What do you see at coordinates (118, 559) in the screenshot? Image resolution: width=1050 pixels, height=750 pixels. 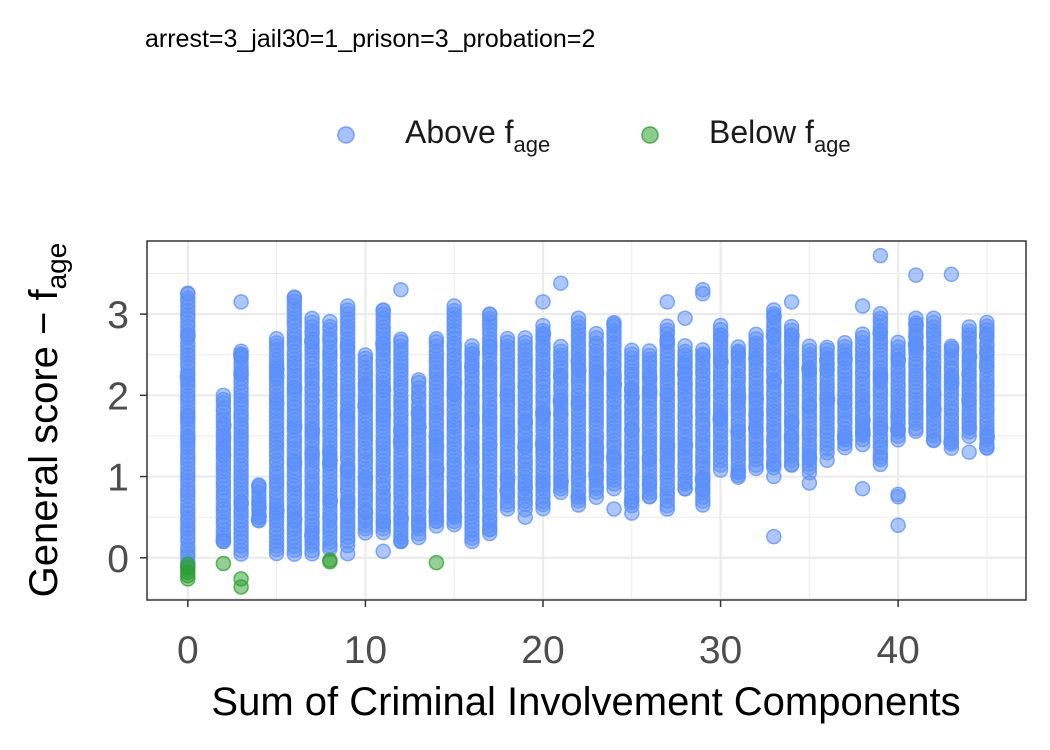 I see `y-tick-label: 0` at bounding box center [118, 559].